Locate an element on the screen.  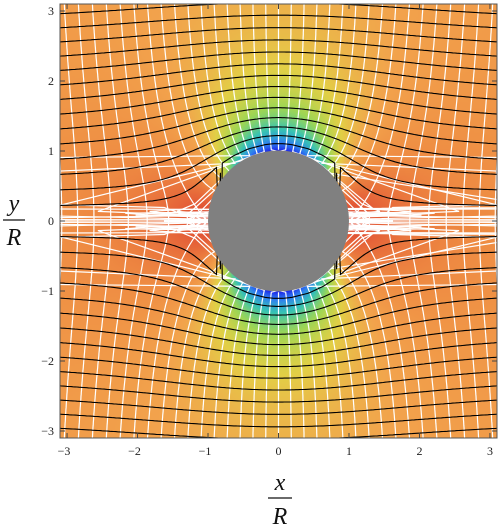
y-axis-label-denominator: R is located at coordinates (14, 238).